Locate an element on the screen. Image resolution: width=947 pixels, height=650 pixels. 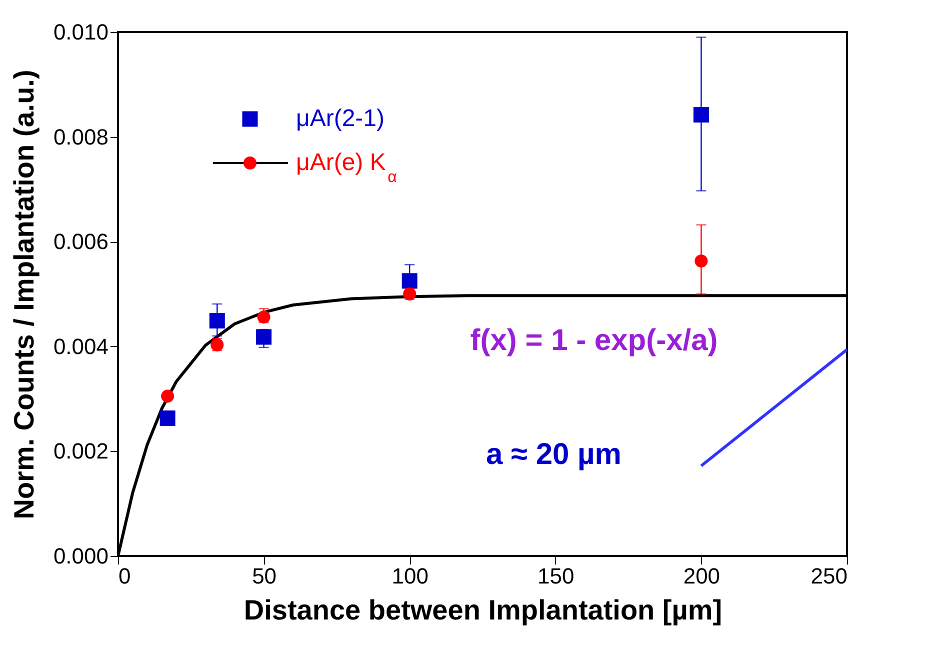
annotation: f(x) = 1 - exp(-x/a) is located at coordinates (594, 340).